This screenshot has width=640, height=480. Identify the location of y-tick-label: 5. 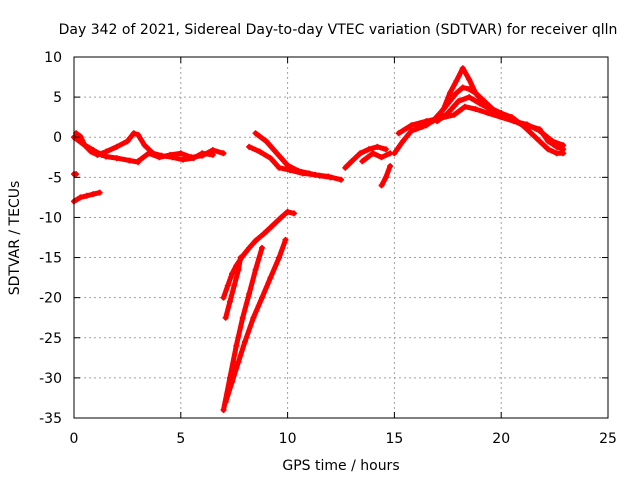
(57, 98).